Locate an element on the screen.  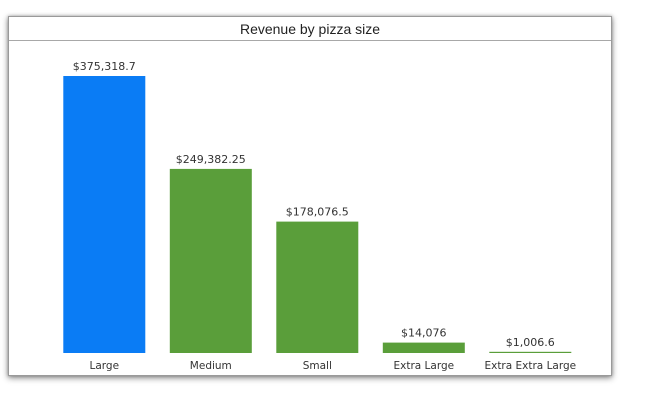
category-label: Extra Large is located at coordinates (423, 366).